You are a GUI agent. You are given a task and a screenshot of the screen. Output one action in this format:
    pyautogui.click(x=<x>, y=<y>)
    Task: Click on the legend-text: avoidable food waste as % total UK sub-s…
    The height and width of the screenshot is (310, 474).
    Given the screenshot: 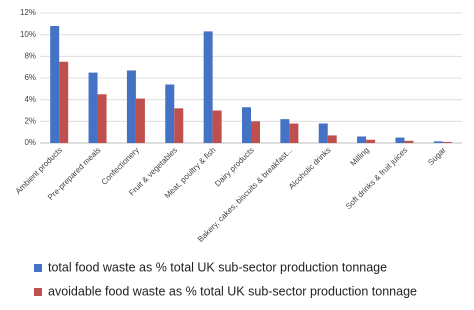 What is the action you would take?
    pyautogui.click(x=232, y=291)
    